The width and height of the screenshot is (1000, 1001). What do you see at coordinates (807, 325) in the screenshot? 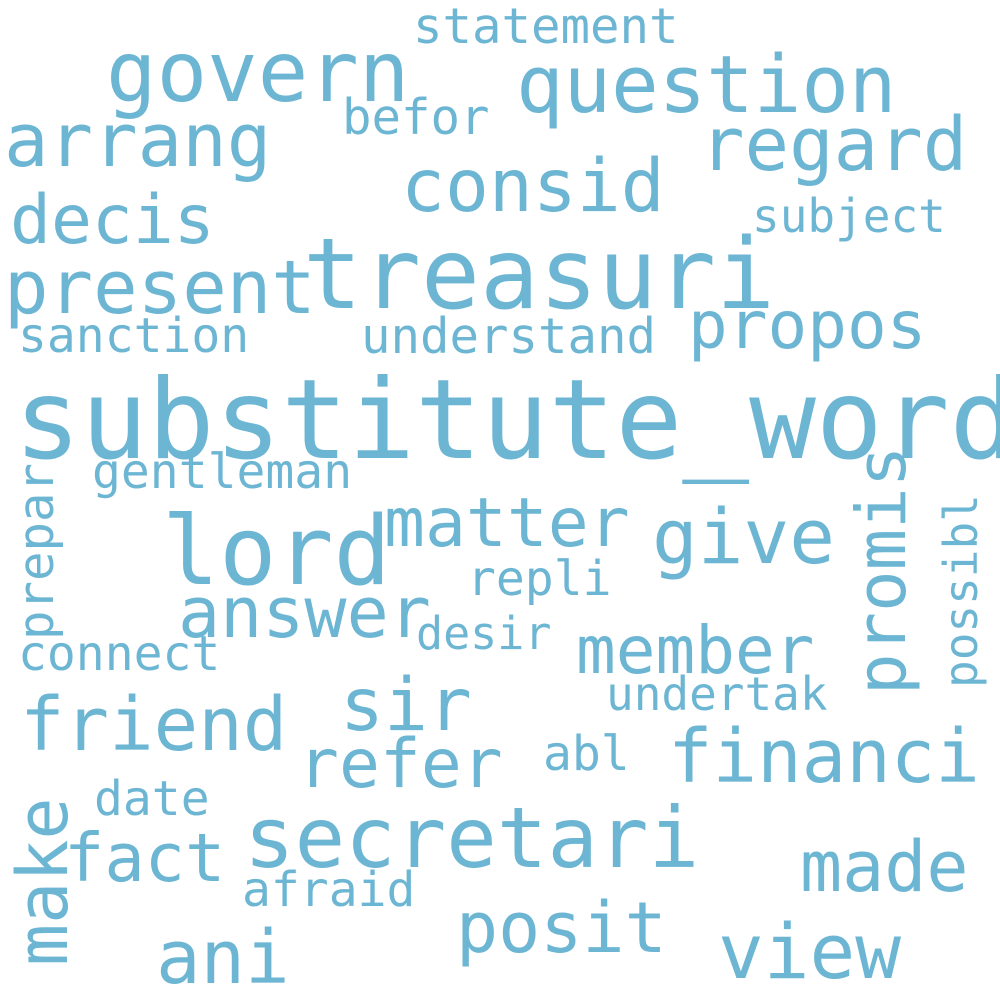
I see `word-propos: propos` at bounding box center [807, 325].